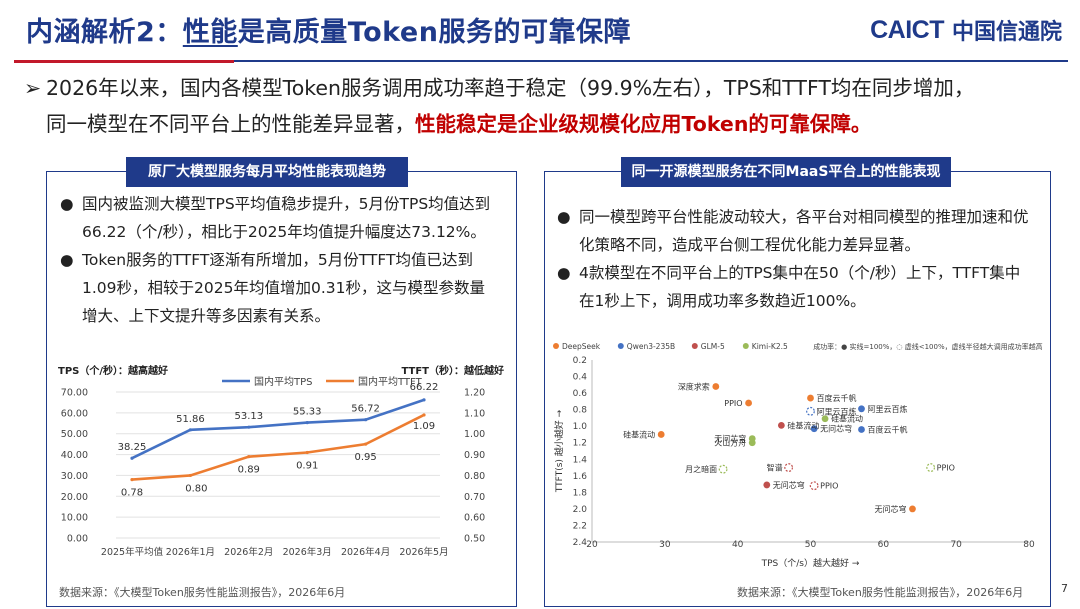 This screenshot has height=609, width=1080. What do you see at coordinates (811, 545) in the screenshot?
I see `x-tick-label: 50` at bounding box center [811, 545].